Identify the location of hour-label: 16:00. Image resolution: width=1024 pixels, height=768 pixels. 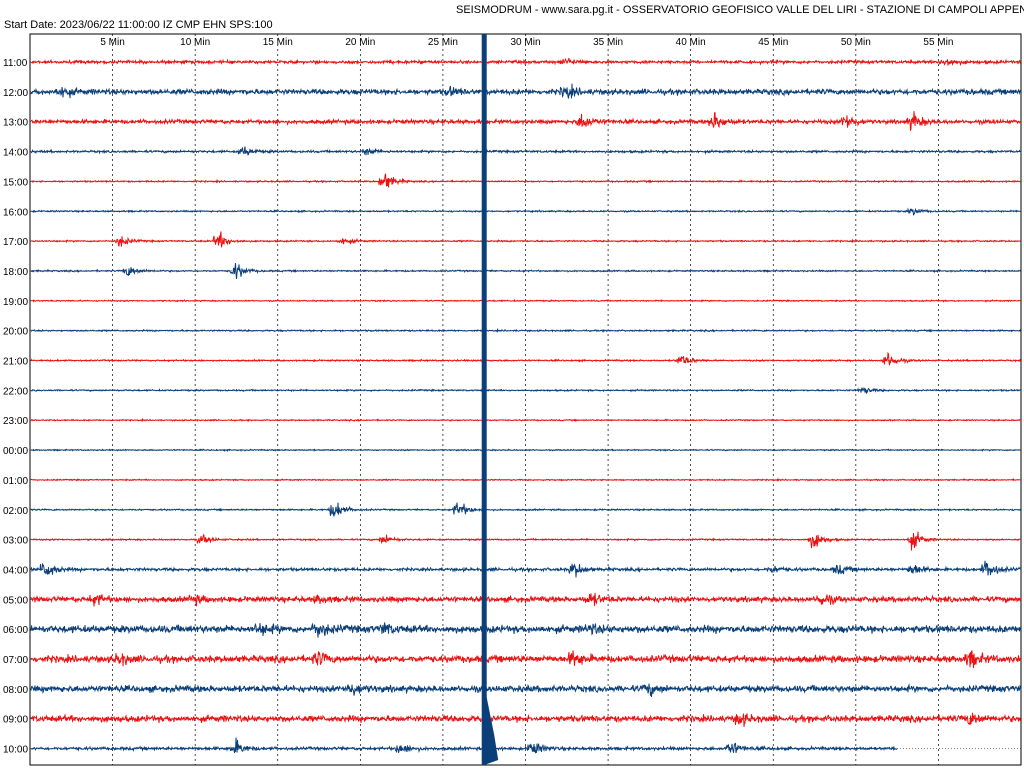
(15, 212).